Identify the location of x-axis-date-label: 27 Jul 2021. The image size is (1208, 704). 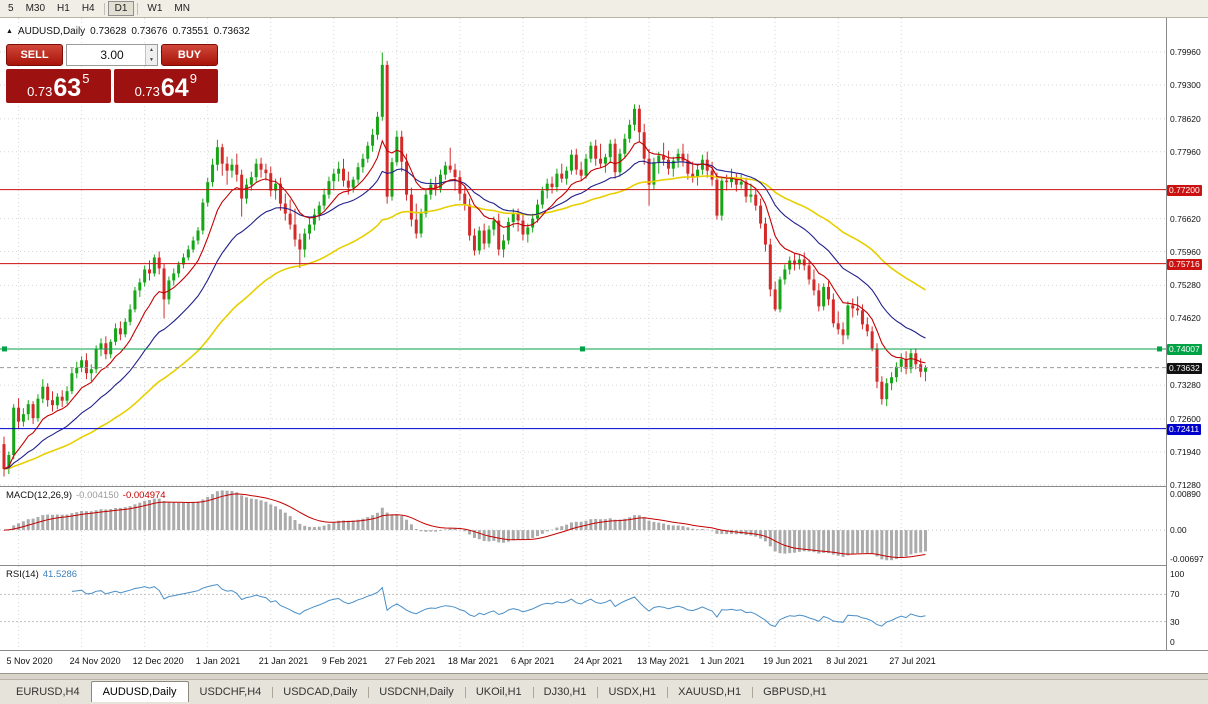
(912, 661).